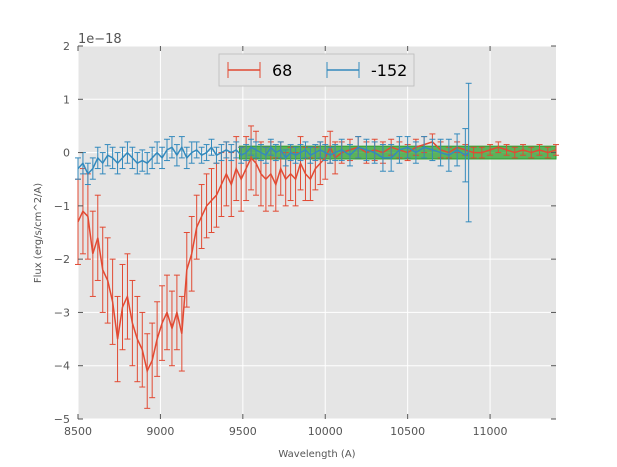 The image size is (617, 467). What do you see at coordinates (62, 312) in the screenshot?
I see `y-tick-label: −3` at bounding box center [62, 312].